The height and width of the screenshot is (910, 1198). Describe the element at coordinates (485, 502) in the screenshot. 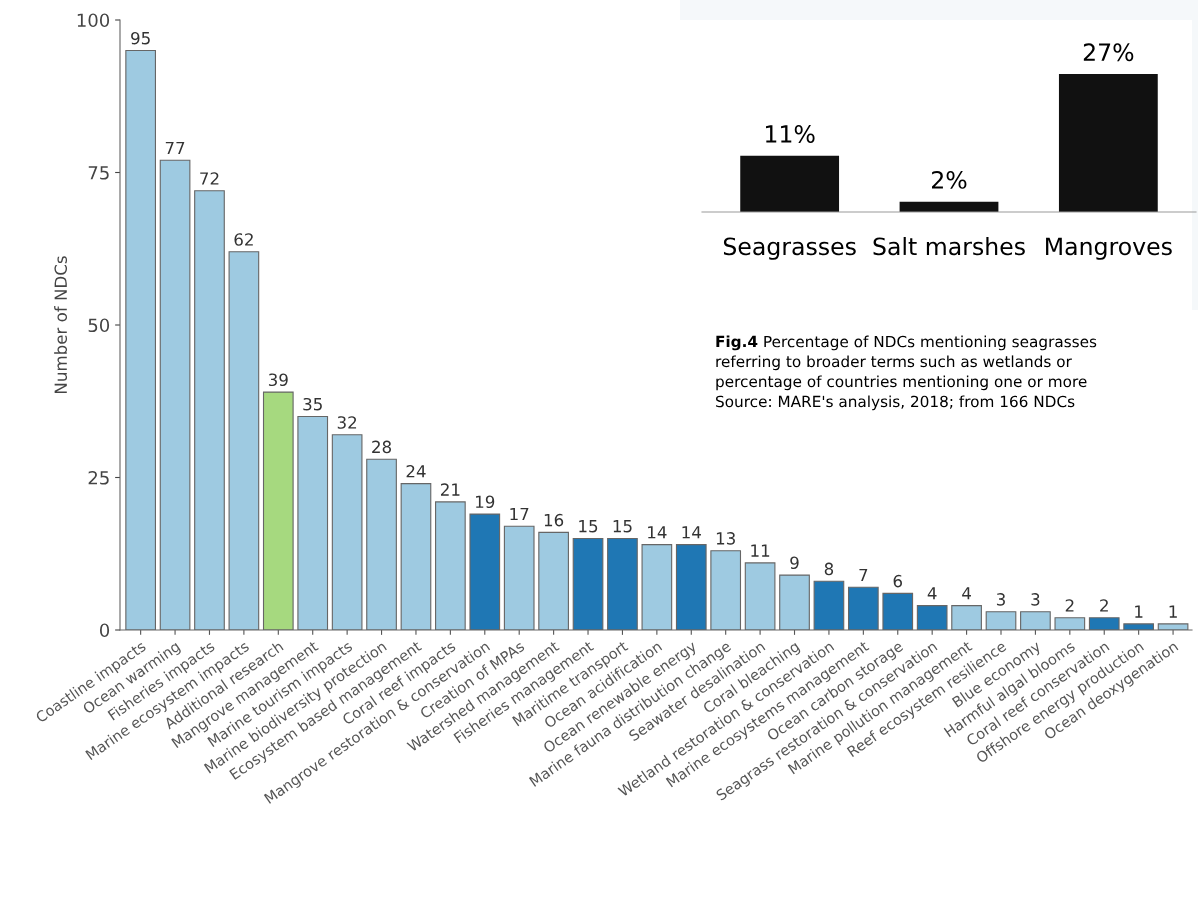

I see `data-label: 19` at that location.